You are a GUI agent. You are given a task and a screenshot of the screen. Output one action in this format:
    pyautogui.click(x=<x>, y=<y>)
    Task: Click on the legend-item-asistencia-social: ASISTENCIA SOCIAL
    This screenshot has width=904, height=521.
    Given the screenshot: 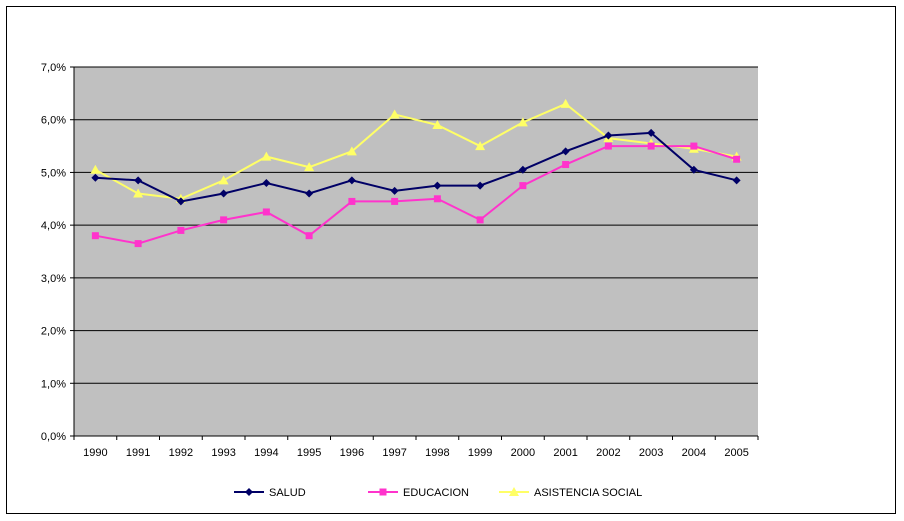 What is the action you would take?
    pyautogui.click(x=570, y=493)
    